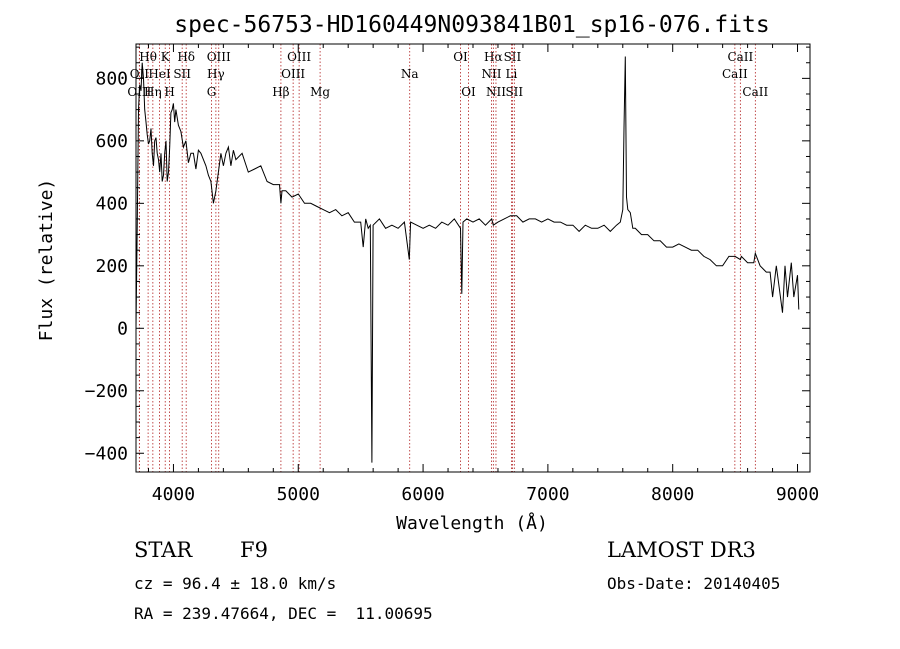  What do you see at coordinates (140, 74) in the screenshot?
I see `line-label: OII` at bounding box center [140, 74].